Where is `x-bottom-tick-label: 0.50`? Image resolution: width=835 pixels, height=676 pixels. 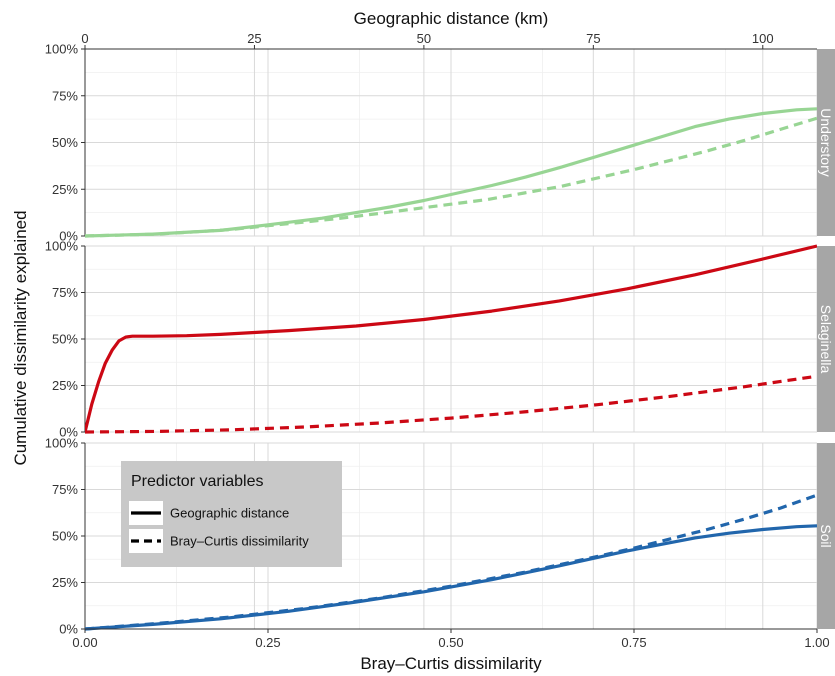 x-bottom-tick-label: 0.50 is located at coordinates (450, 642).